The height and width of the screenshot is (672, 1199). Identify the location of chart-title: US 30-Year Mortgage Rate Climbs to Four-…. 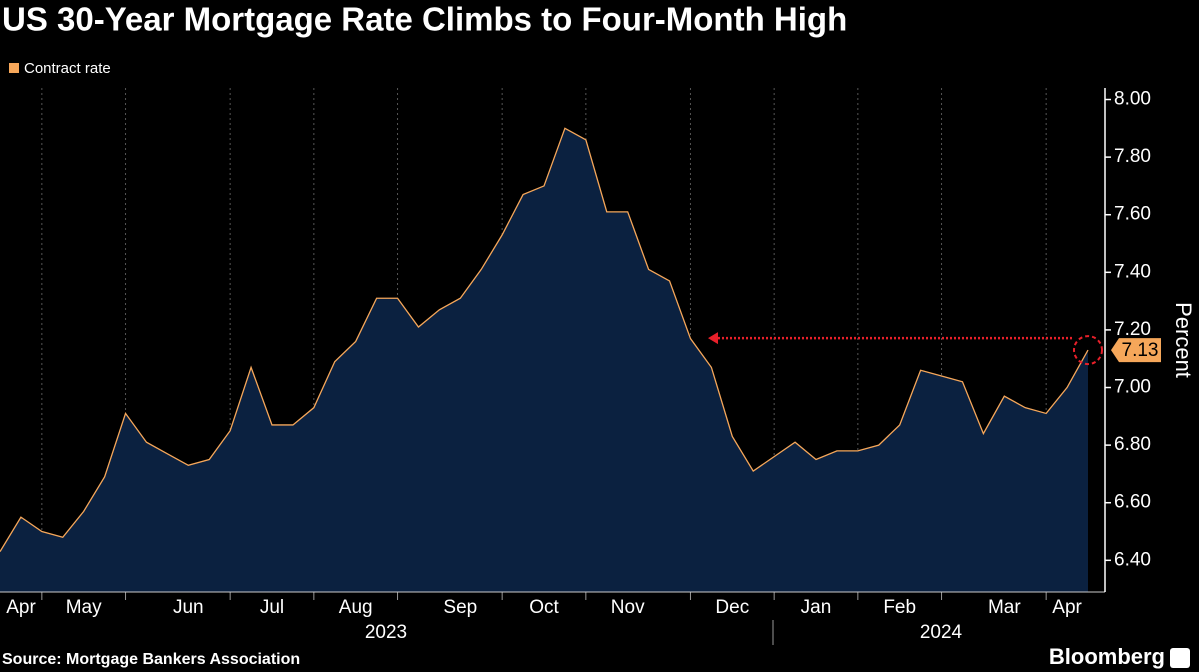
(424, 19).